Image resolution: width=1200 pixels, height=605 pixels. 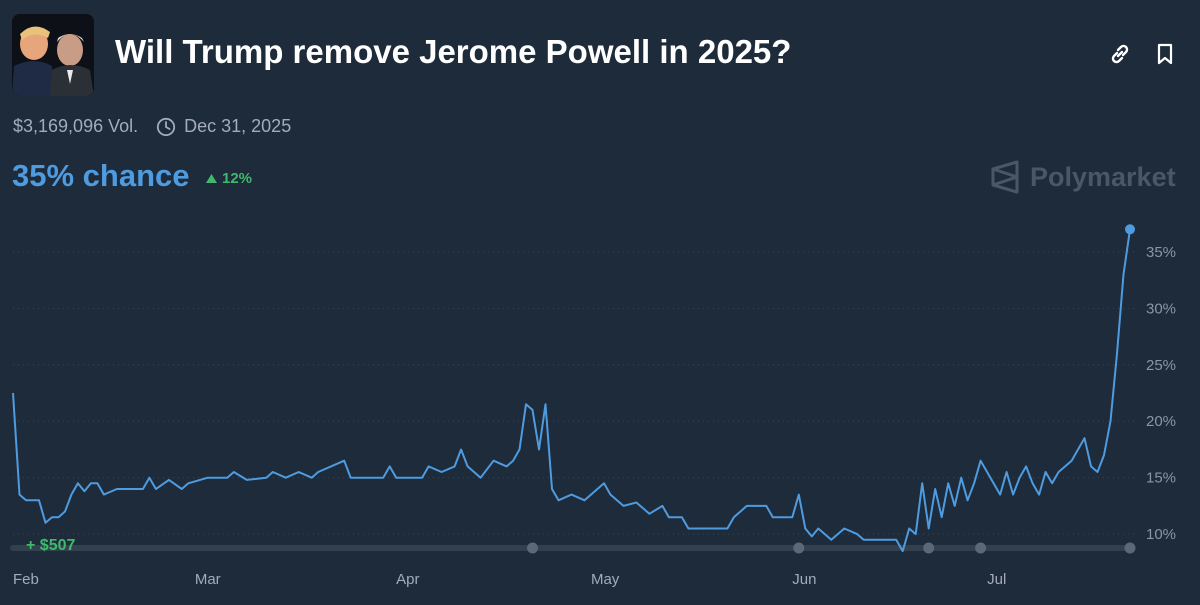 What do you see at coordinates (407, 579) in the screenshot?
I see `x-tick-label: Apr` at bounding box center [407, 579].